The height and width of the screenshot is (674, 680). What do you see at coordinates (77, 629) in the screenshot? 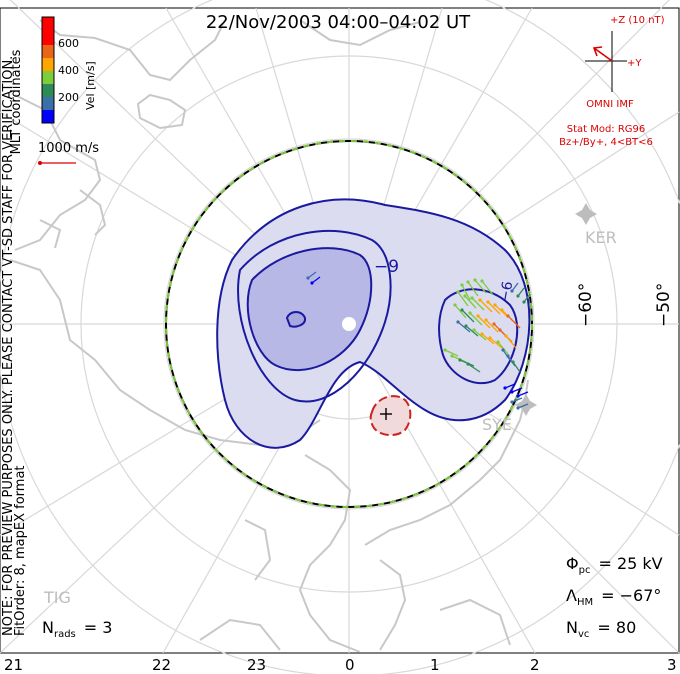
I see `radar-count: Nrads = 3` at bounding box center [77, 629].